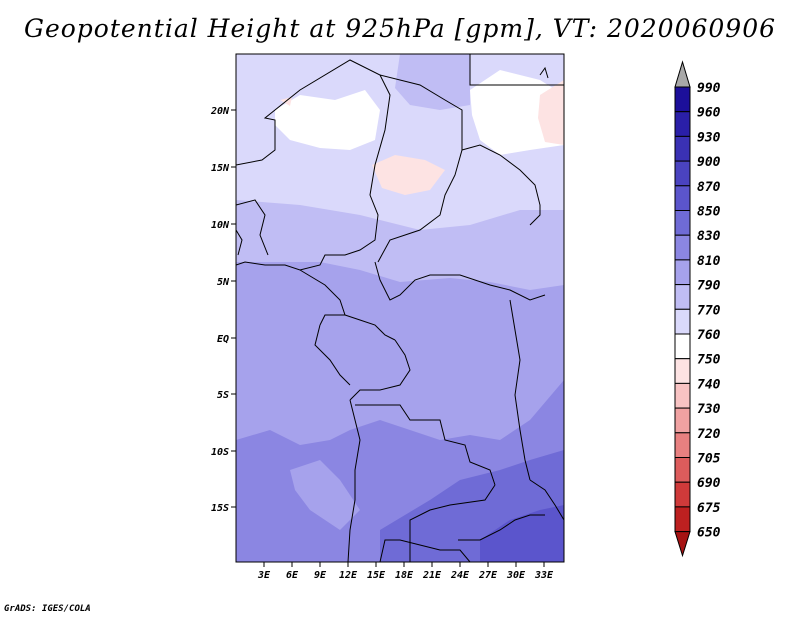 The width and height of the screenshot is (800, 618). Describe the element at coordinates (432, 82) in the screenshot. I see `field-790-north` at that location.